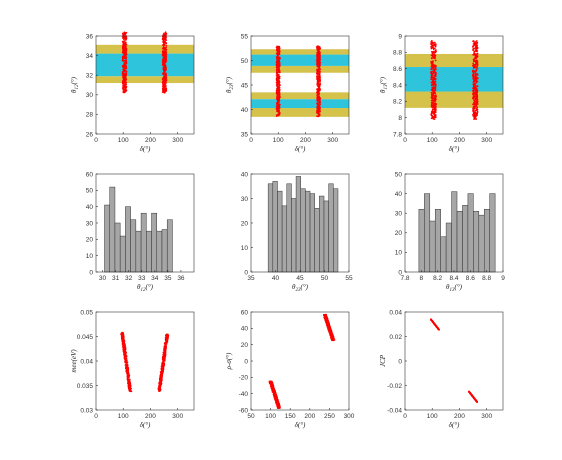 This screenshot has width=562, height=460. Describe the element at coordinates (244, 378) in the screenshot. I see `y-tick-label: -20` at that location.